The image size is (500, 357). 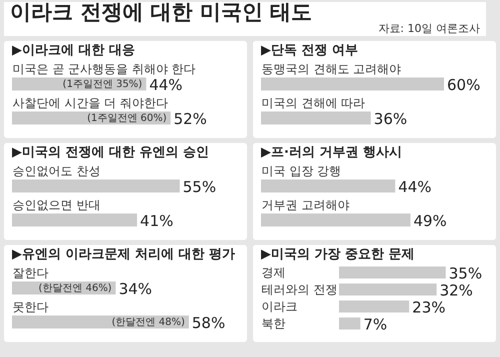 What do you see at coordinates (111, 152) in the screenshot?
I see `chart-title: ▶미국의 전쟁에 대한 유엔의 승인` at bounding box center [111, 152].